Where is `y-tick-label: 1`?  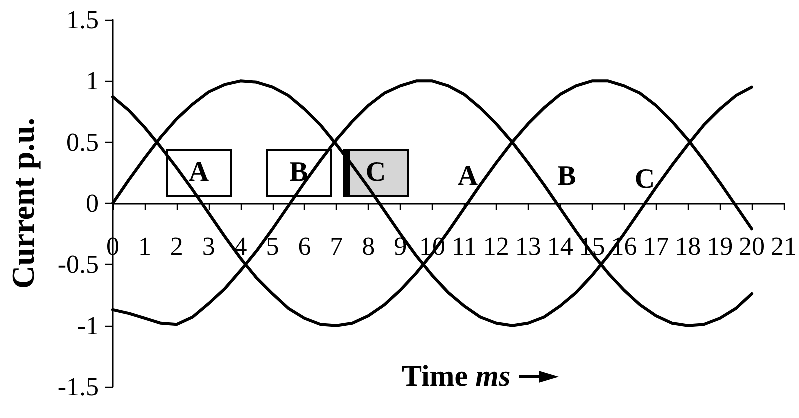 y-tick-label: 1 is located at coordinates (92, 81).